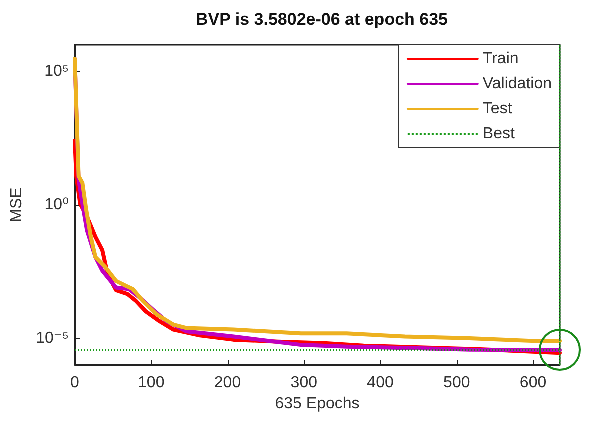 Image resolution: width=589 pixels, height=440 pixels. What do you see at coordinates (56, 71) in the screenshot?
I see `y-tick-label: 10⁵` at bounding box center [56, 71].